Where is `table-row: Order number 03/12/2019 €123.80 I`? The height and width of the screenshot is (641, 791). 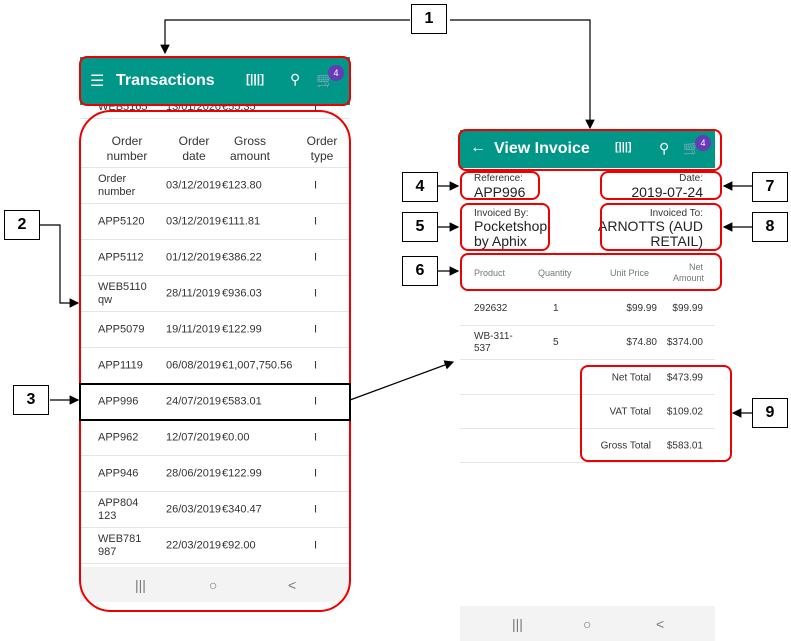
table-row: Order number 03/12/2019 €123.80 I is located at coordinates (215, 186).